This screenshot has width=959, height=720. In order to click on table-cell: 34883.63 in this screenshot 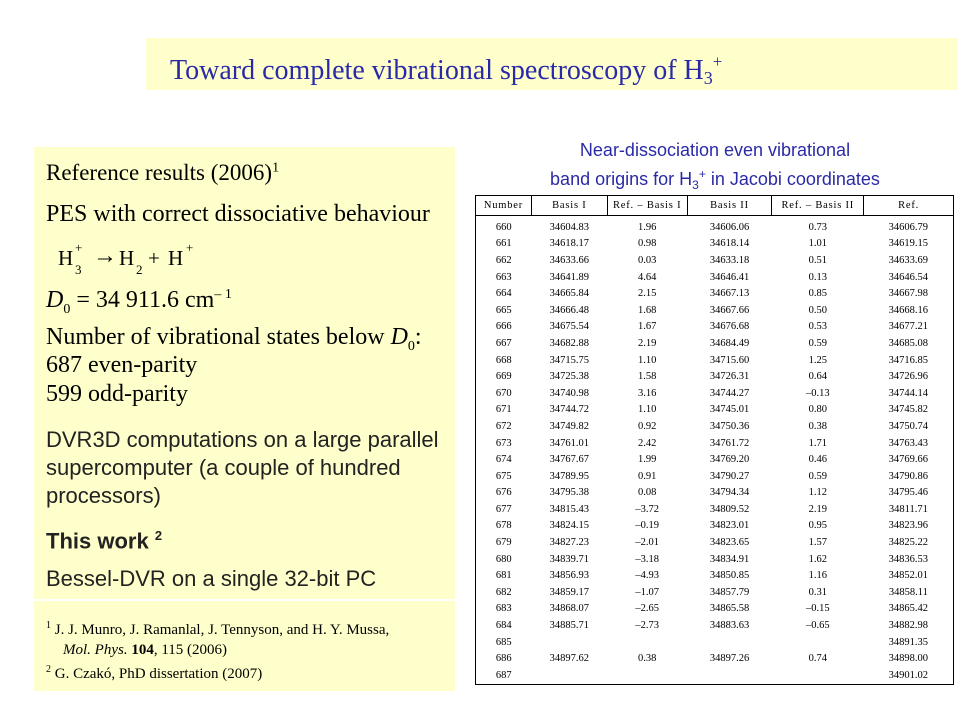, I will do `click(729, 626)`.